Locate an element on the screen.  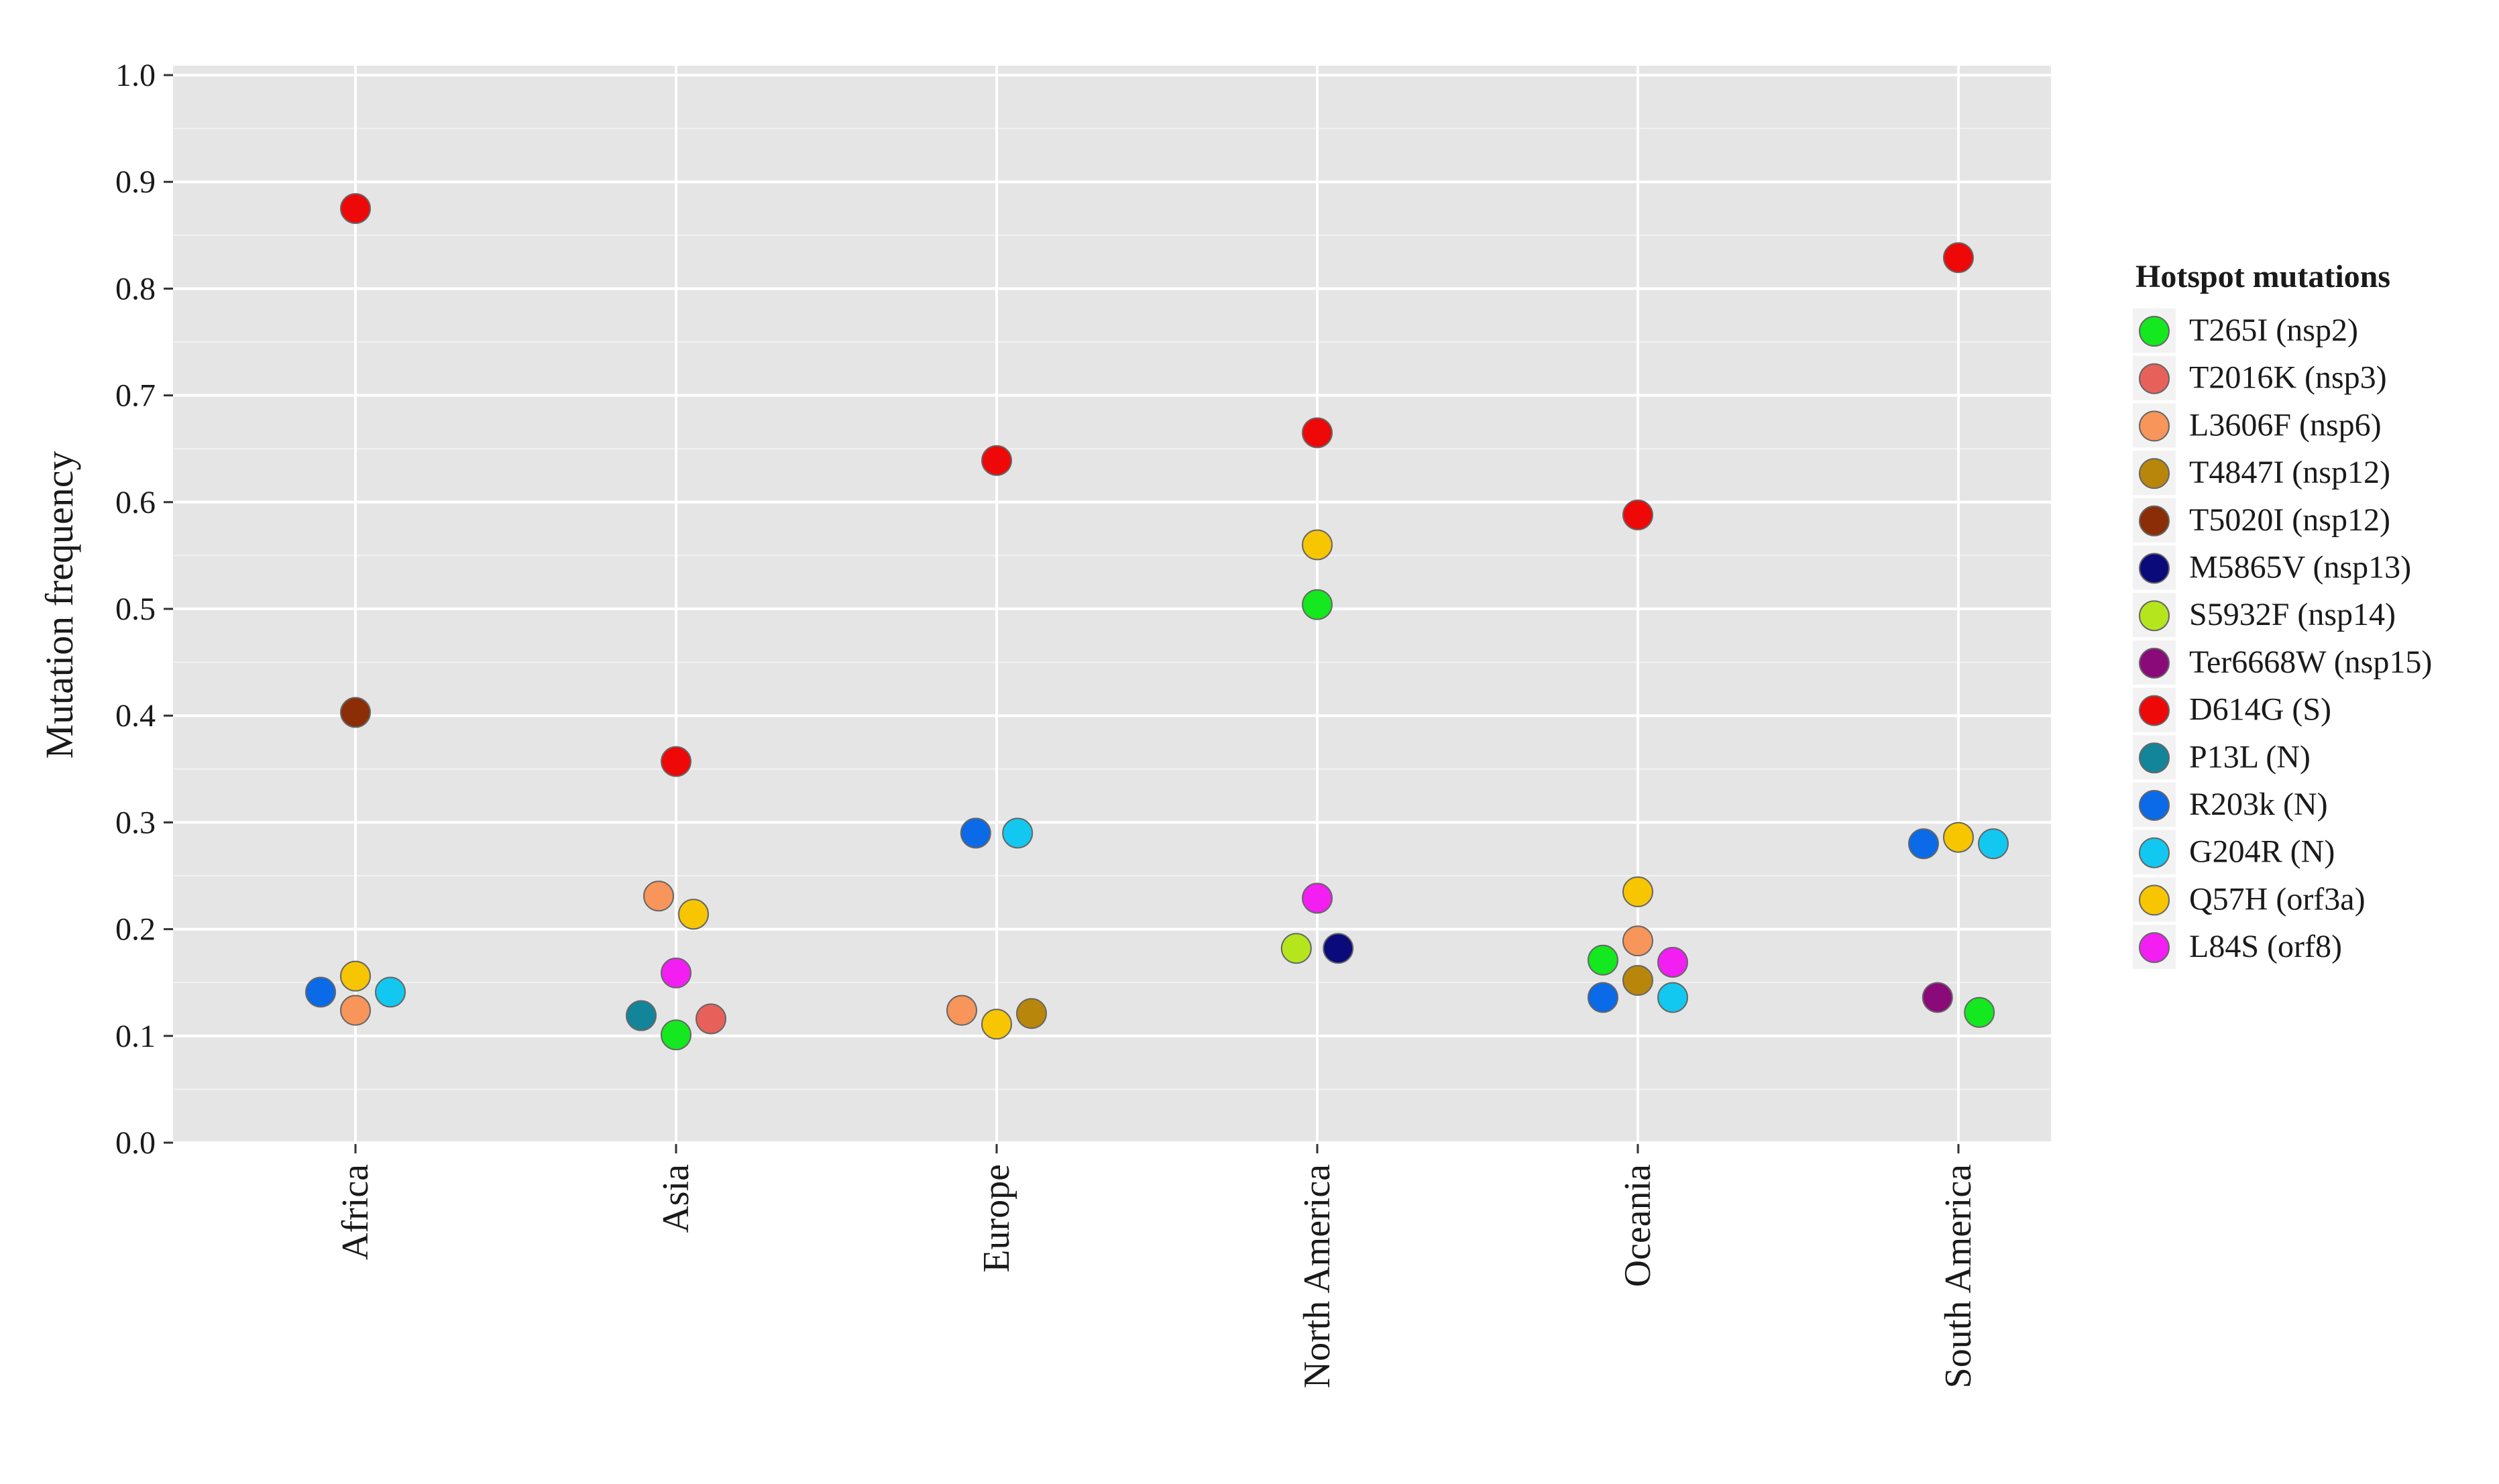
legend-label-l3606f: L3606F (nsp6) is located at coordinates (2285, 425).